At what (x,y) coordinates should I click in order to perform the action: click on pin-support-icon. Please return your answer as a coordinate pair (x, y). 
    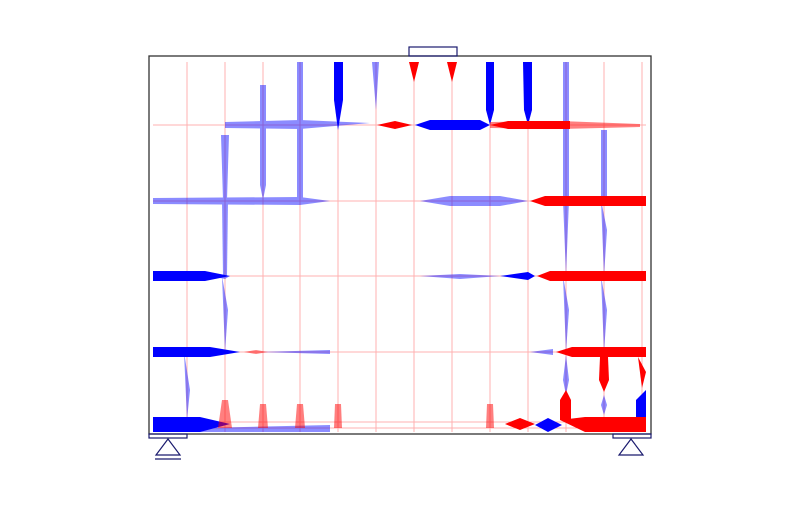
    Looking at the image, I should click on (168, 446).